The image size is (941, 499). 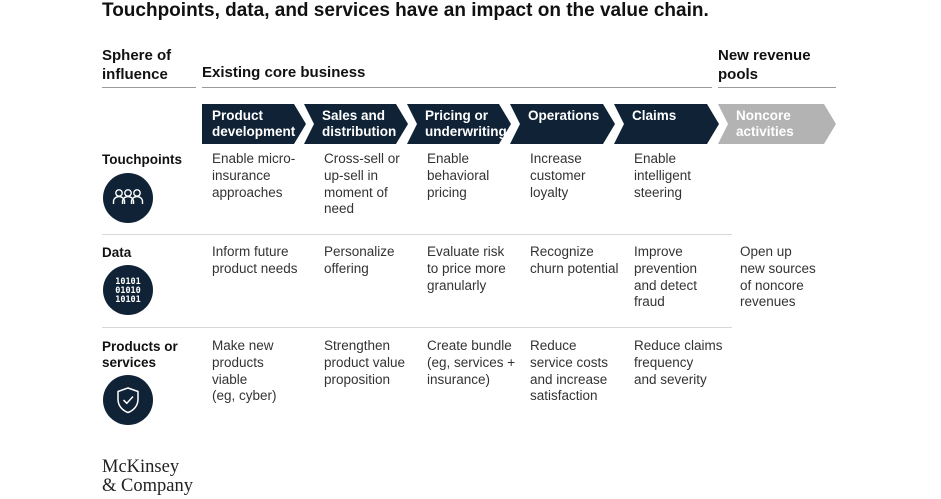 I want to click on stage-label: Noncore activities, so click(x=765, y=124).